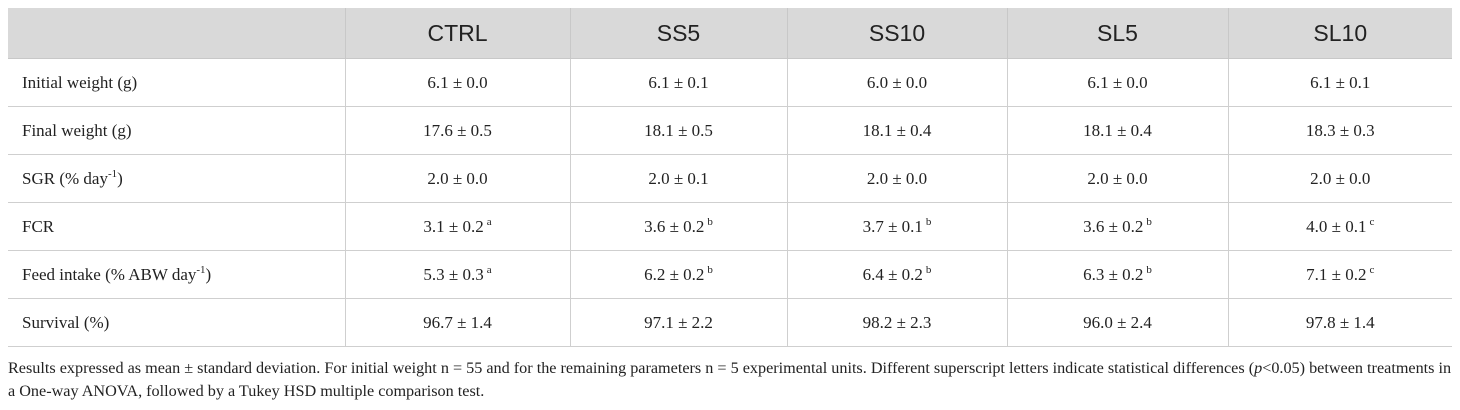  I want to click on cell: 6.0 ± 0.0, so click(897, 82).